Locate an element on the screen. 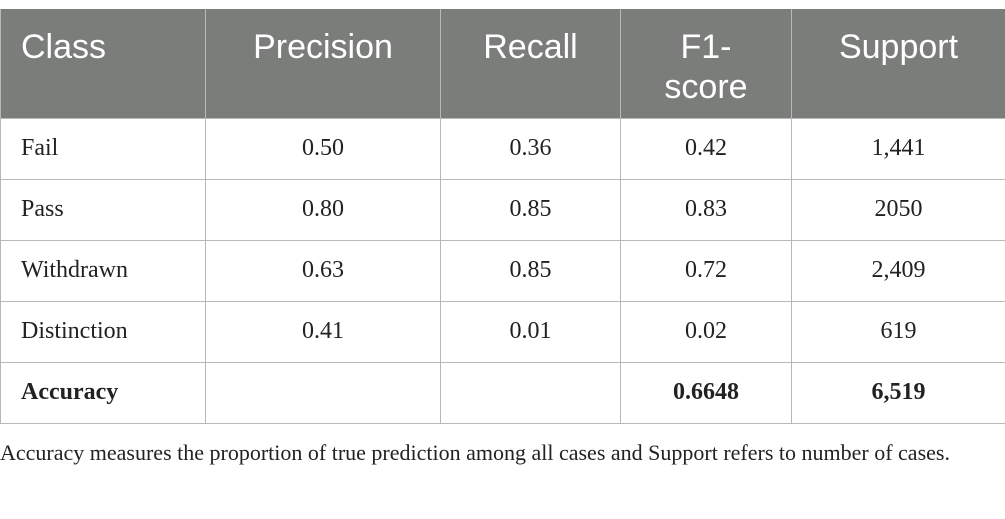 This screenshot has width=1005, height=519. accuracy-support: 6,519 is located at coordinates (898, 392).